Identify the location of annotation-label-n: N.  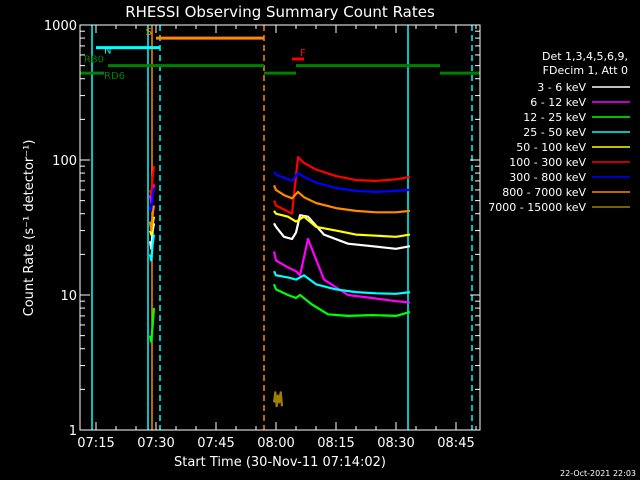
(107, 51).